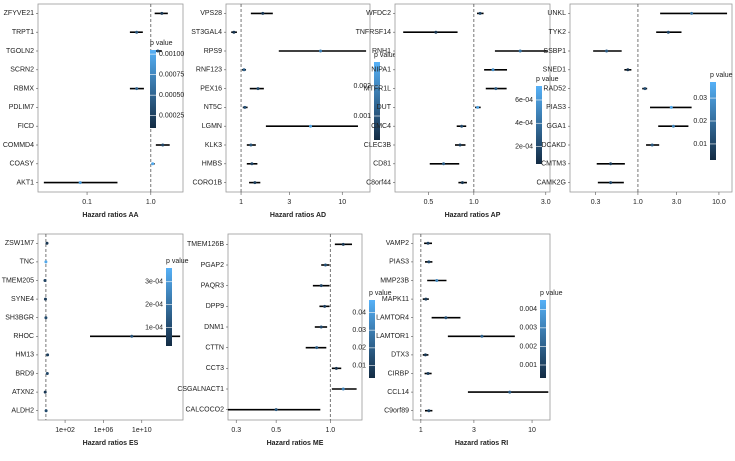 The height and width of the screenshot is (461, 735). I want to click on x-tick-label: 0.3, so click(596, 202).